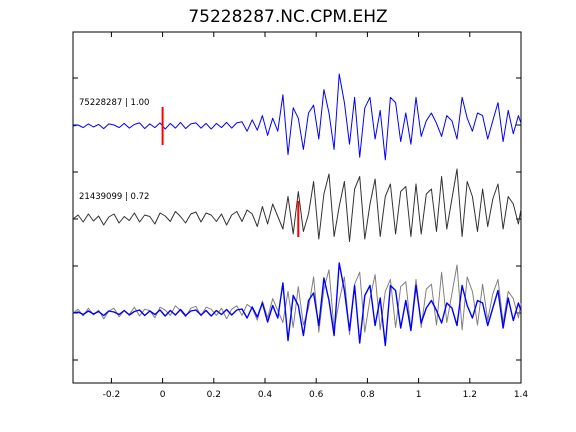  Describe the element at coordinates (316, 395) in the screenshot. I see `x-tick-label: 0.6` at that location.